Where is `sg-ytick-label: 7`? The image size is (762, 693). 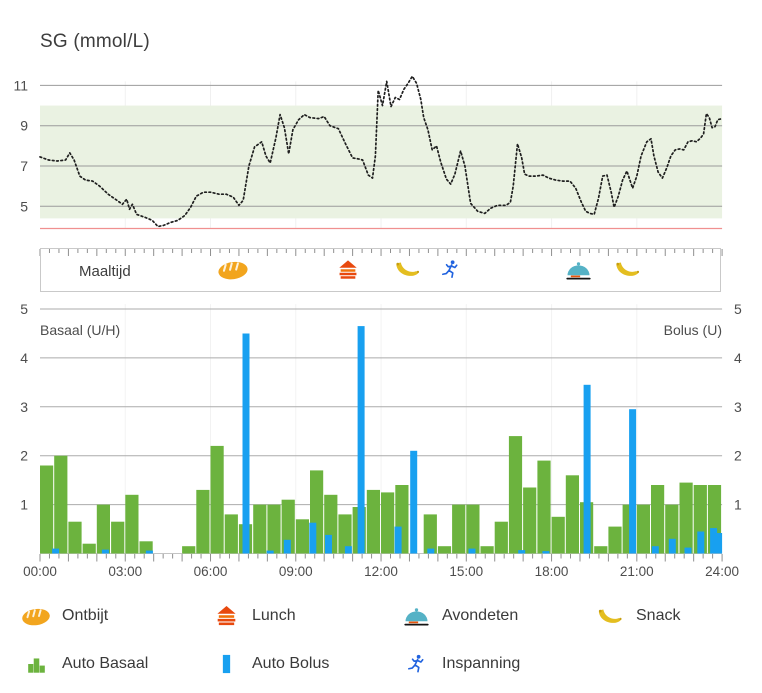 sg-ytick-label: 7 is located at coordinates (24, 166).